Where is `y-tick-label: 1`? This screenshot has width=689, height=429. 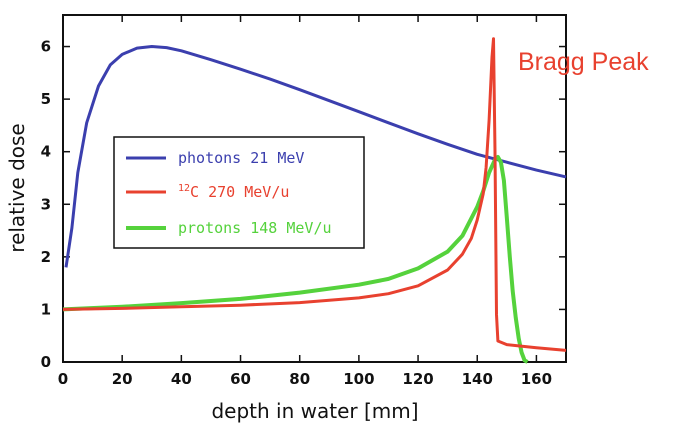
y-tick-label: 1 is located at coordinates (46, 309).